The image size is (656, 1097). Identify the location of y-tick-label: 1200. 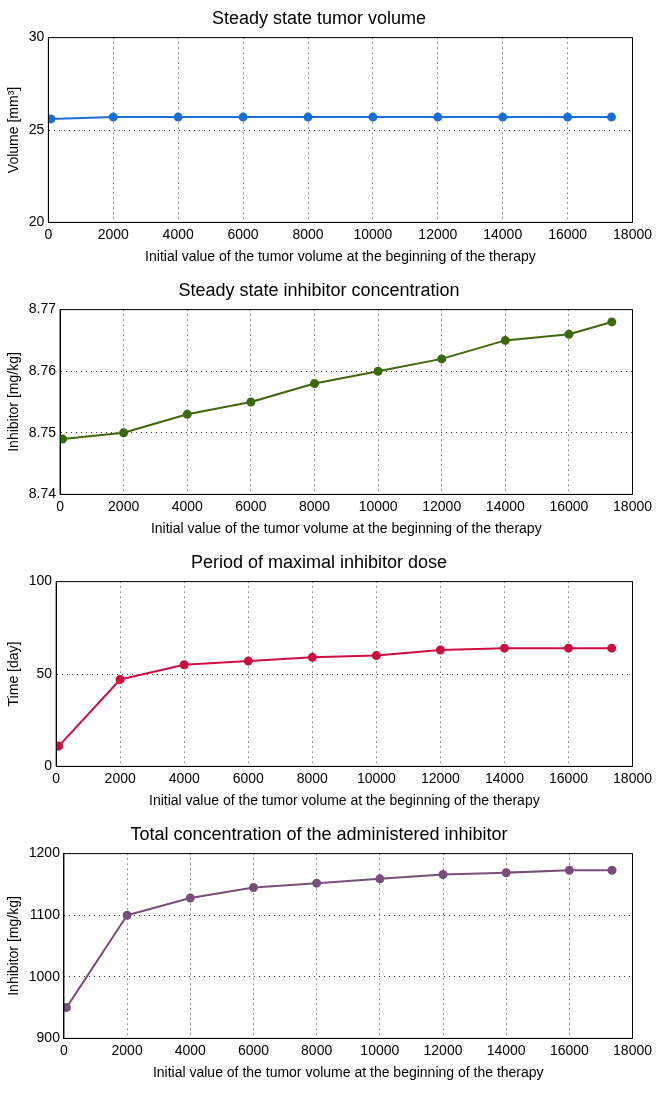
(44, 852).